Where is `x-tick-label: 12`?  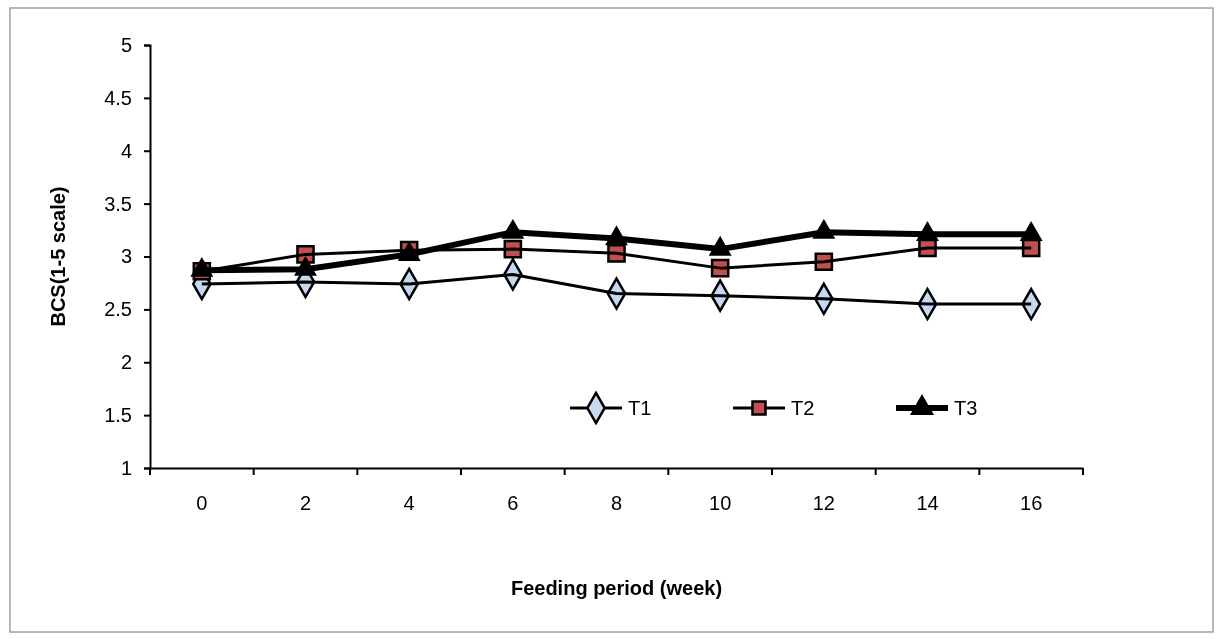
x-tick-label: 12 is located at coordinates (823, 503).